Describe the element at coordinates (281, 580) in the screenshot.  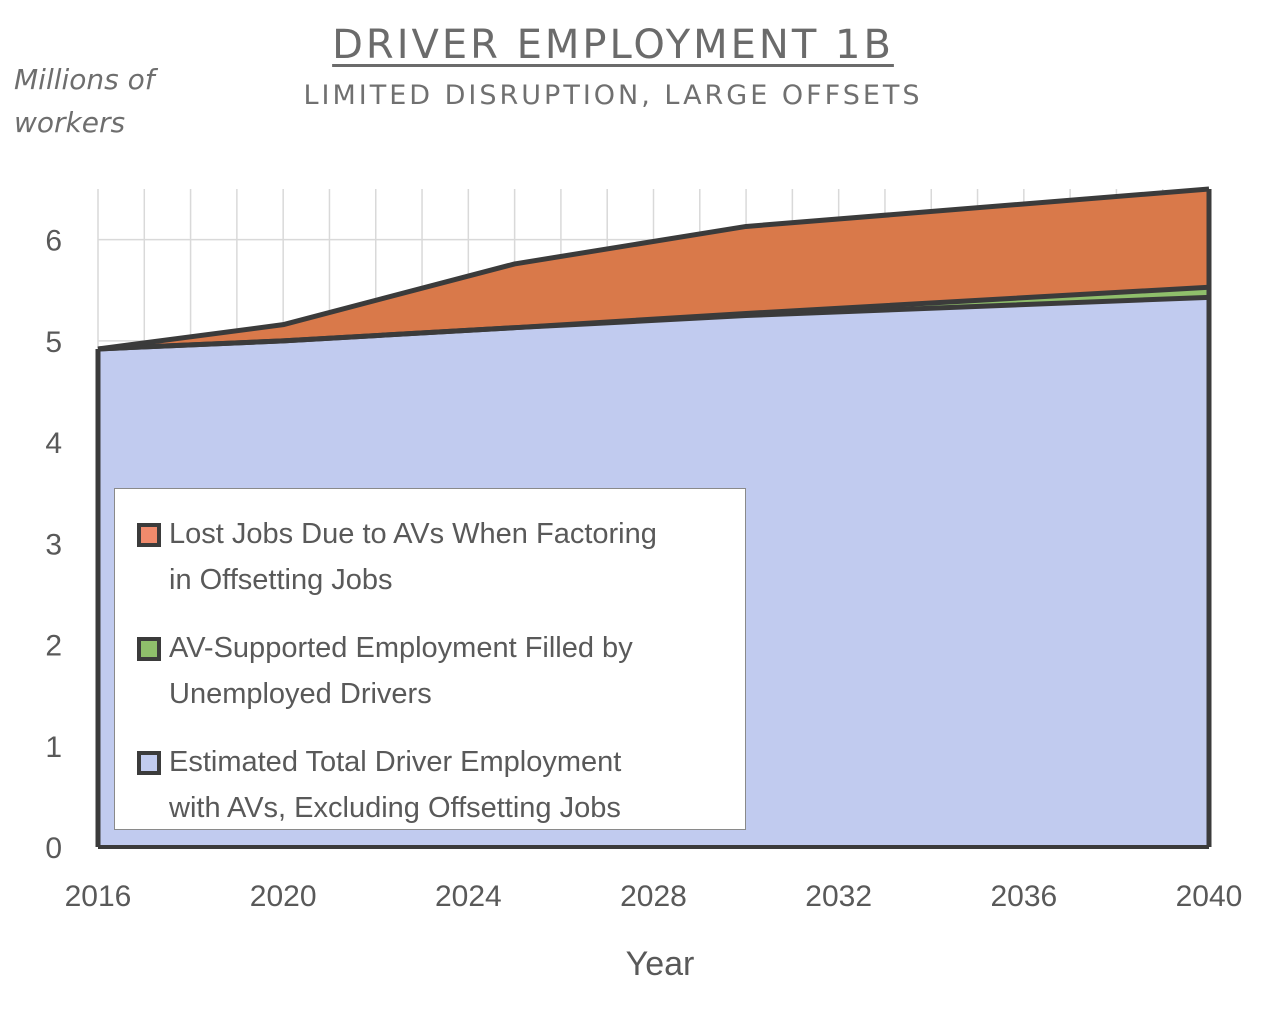
I see `legend-label-line: in Offsetting Jobs` at that location.